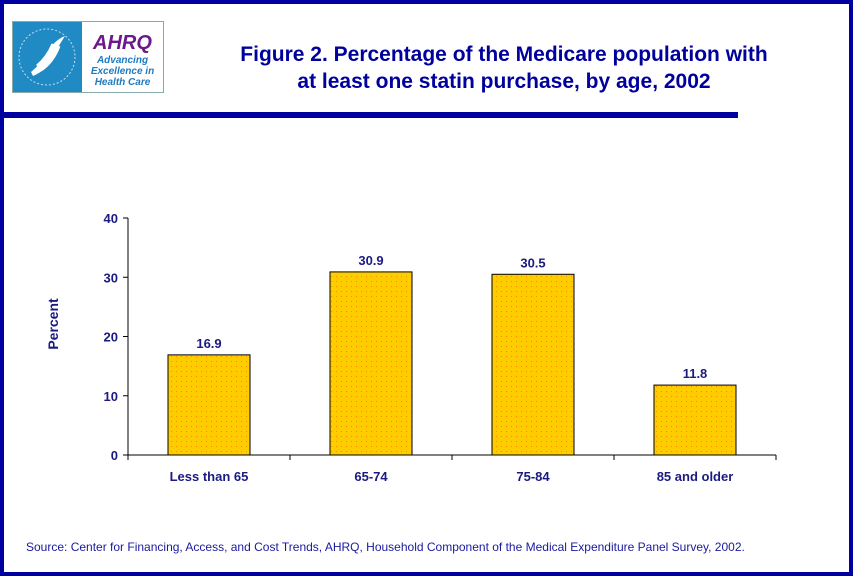 The image size is (853, 576). Describe the element at coordinates (533, 476) in the screenshot. I see `x-tick-label: 75-84` at that location.